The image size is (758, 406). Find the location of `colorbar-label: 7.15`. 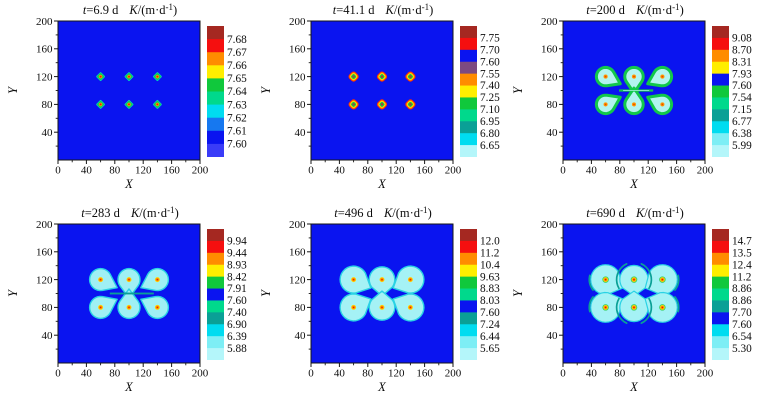

colorbar-label: 7.15 is located at coordinates (742, 110).